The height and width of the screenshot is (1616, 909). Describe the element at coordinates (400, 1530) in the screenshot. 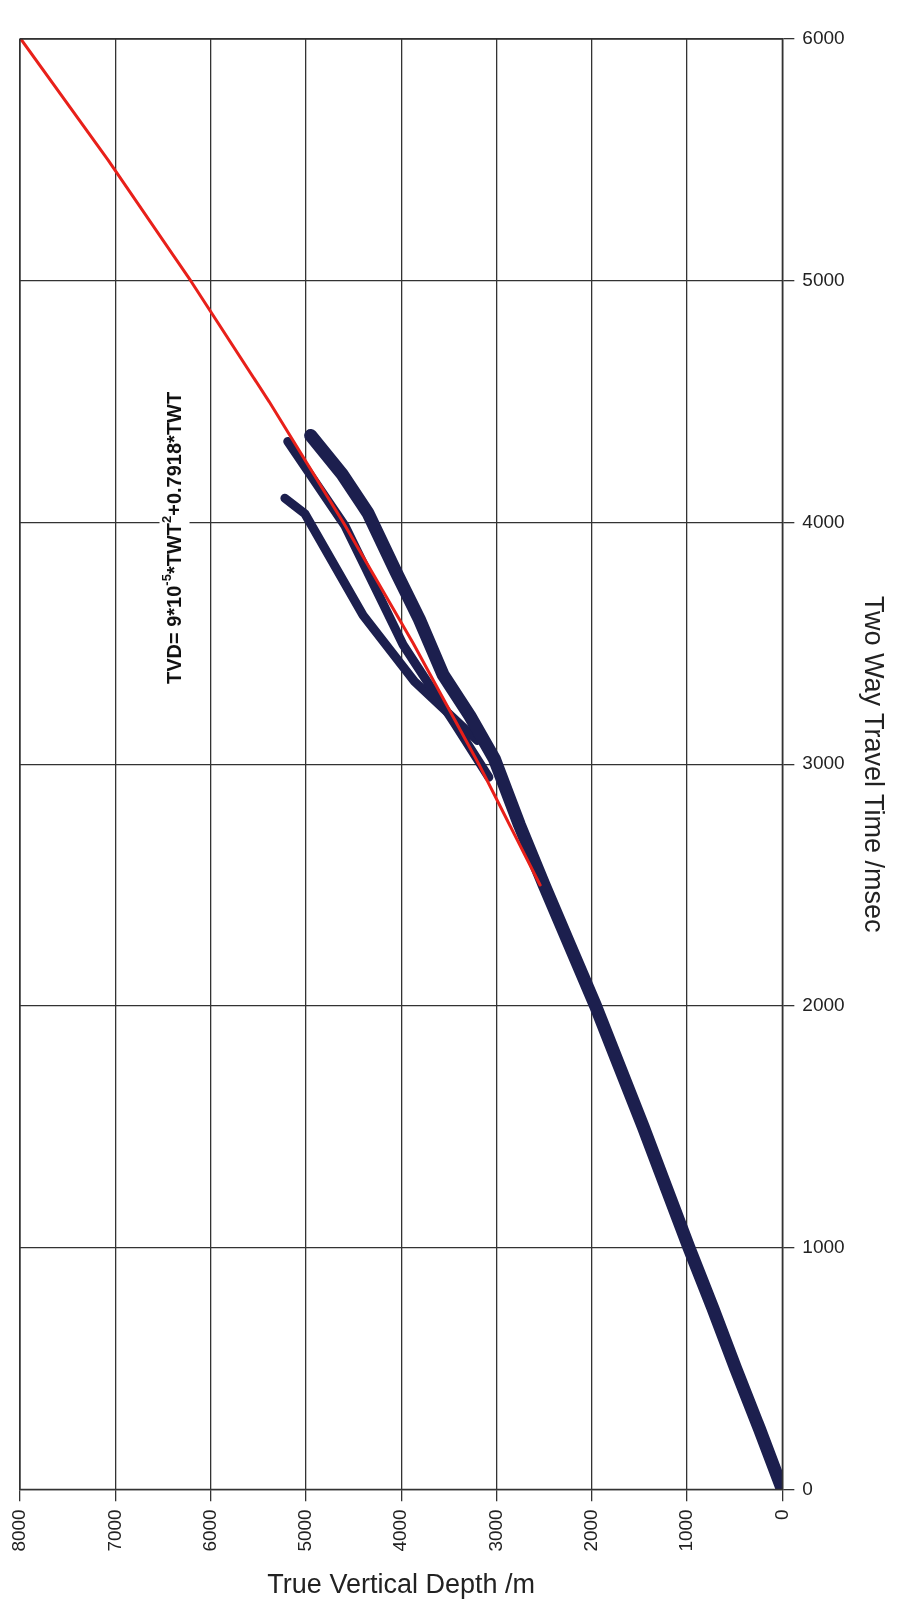

I see `x-tick-label: 4000` at that location.